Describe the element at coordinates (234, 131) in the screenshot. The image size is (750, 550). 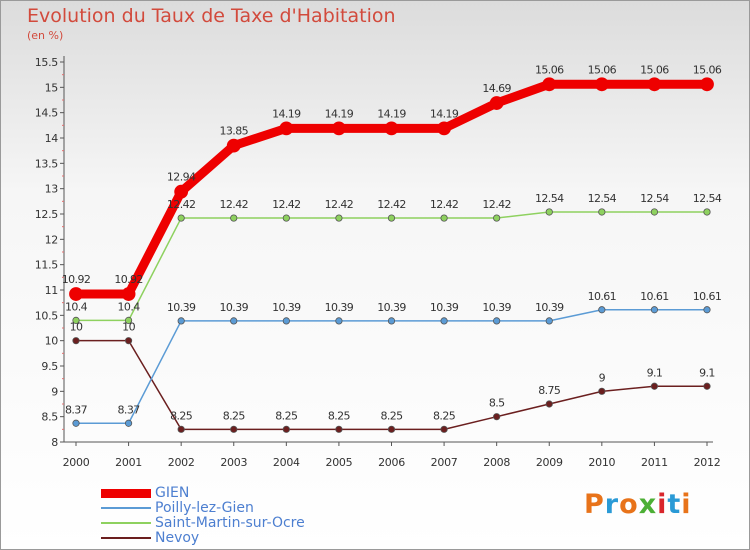
I see `data-label: 13.85` at that location.